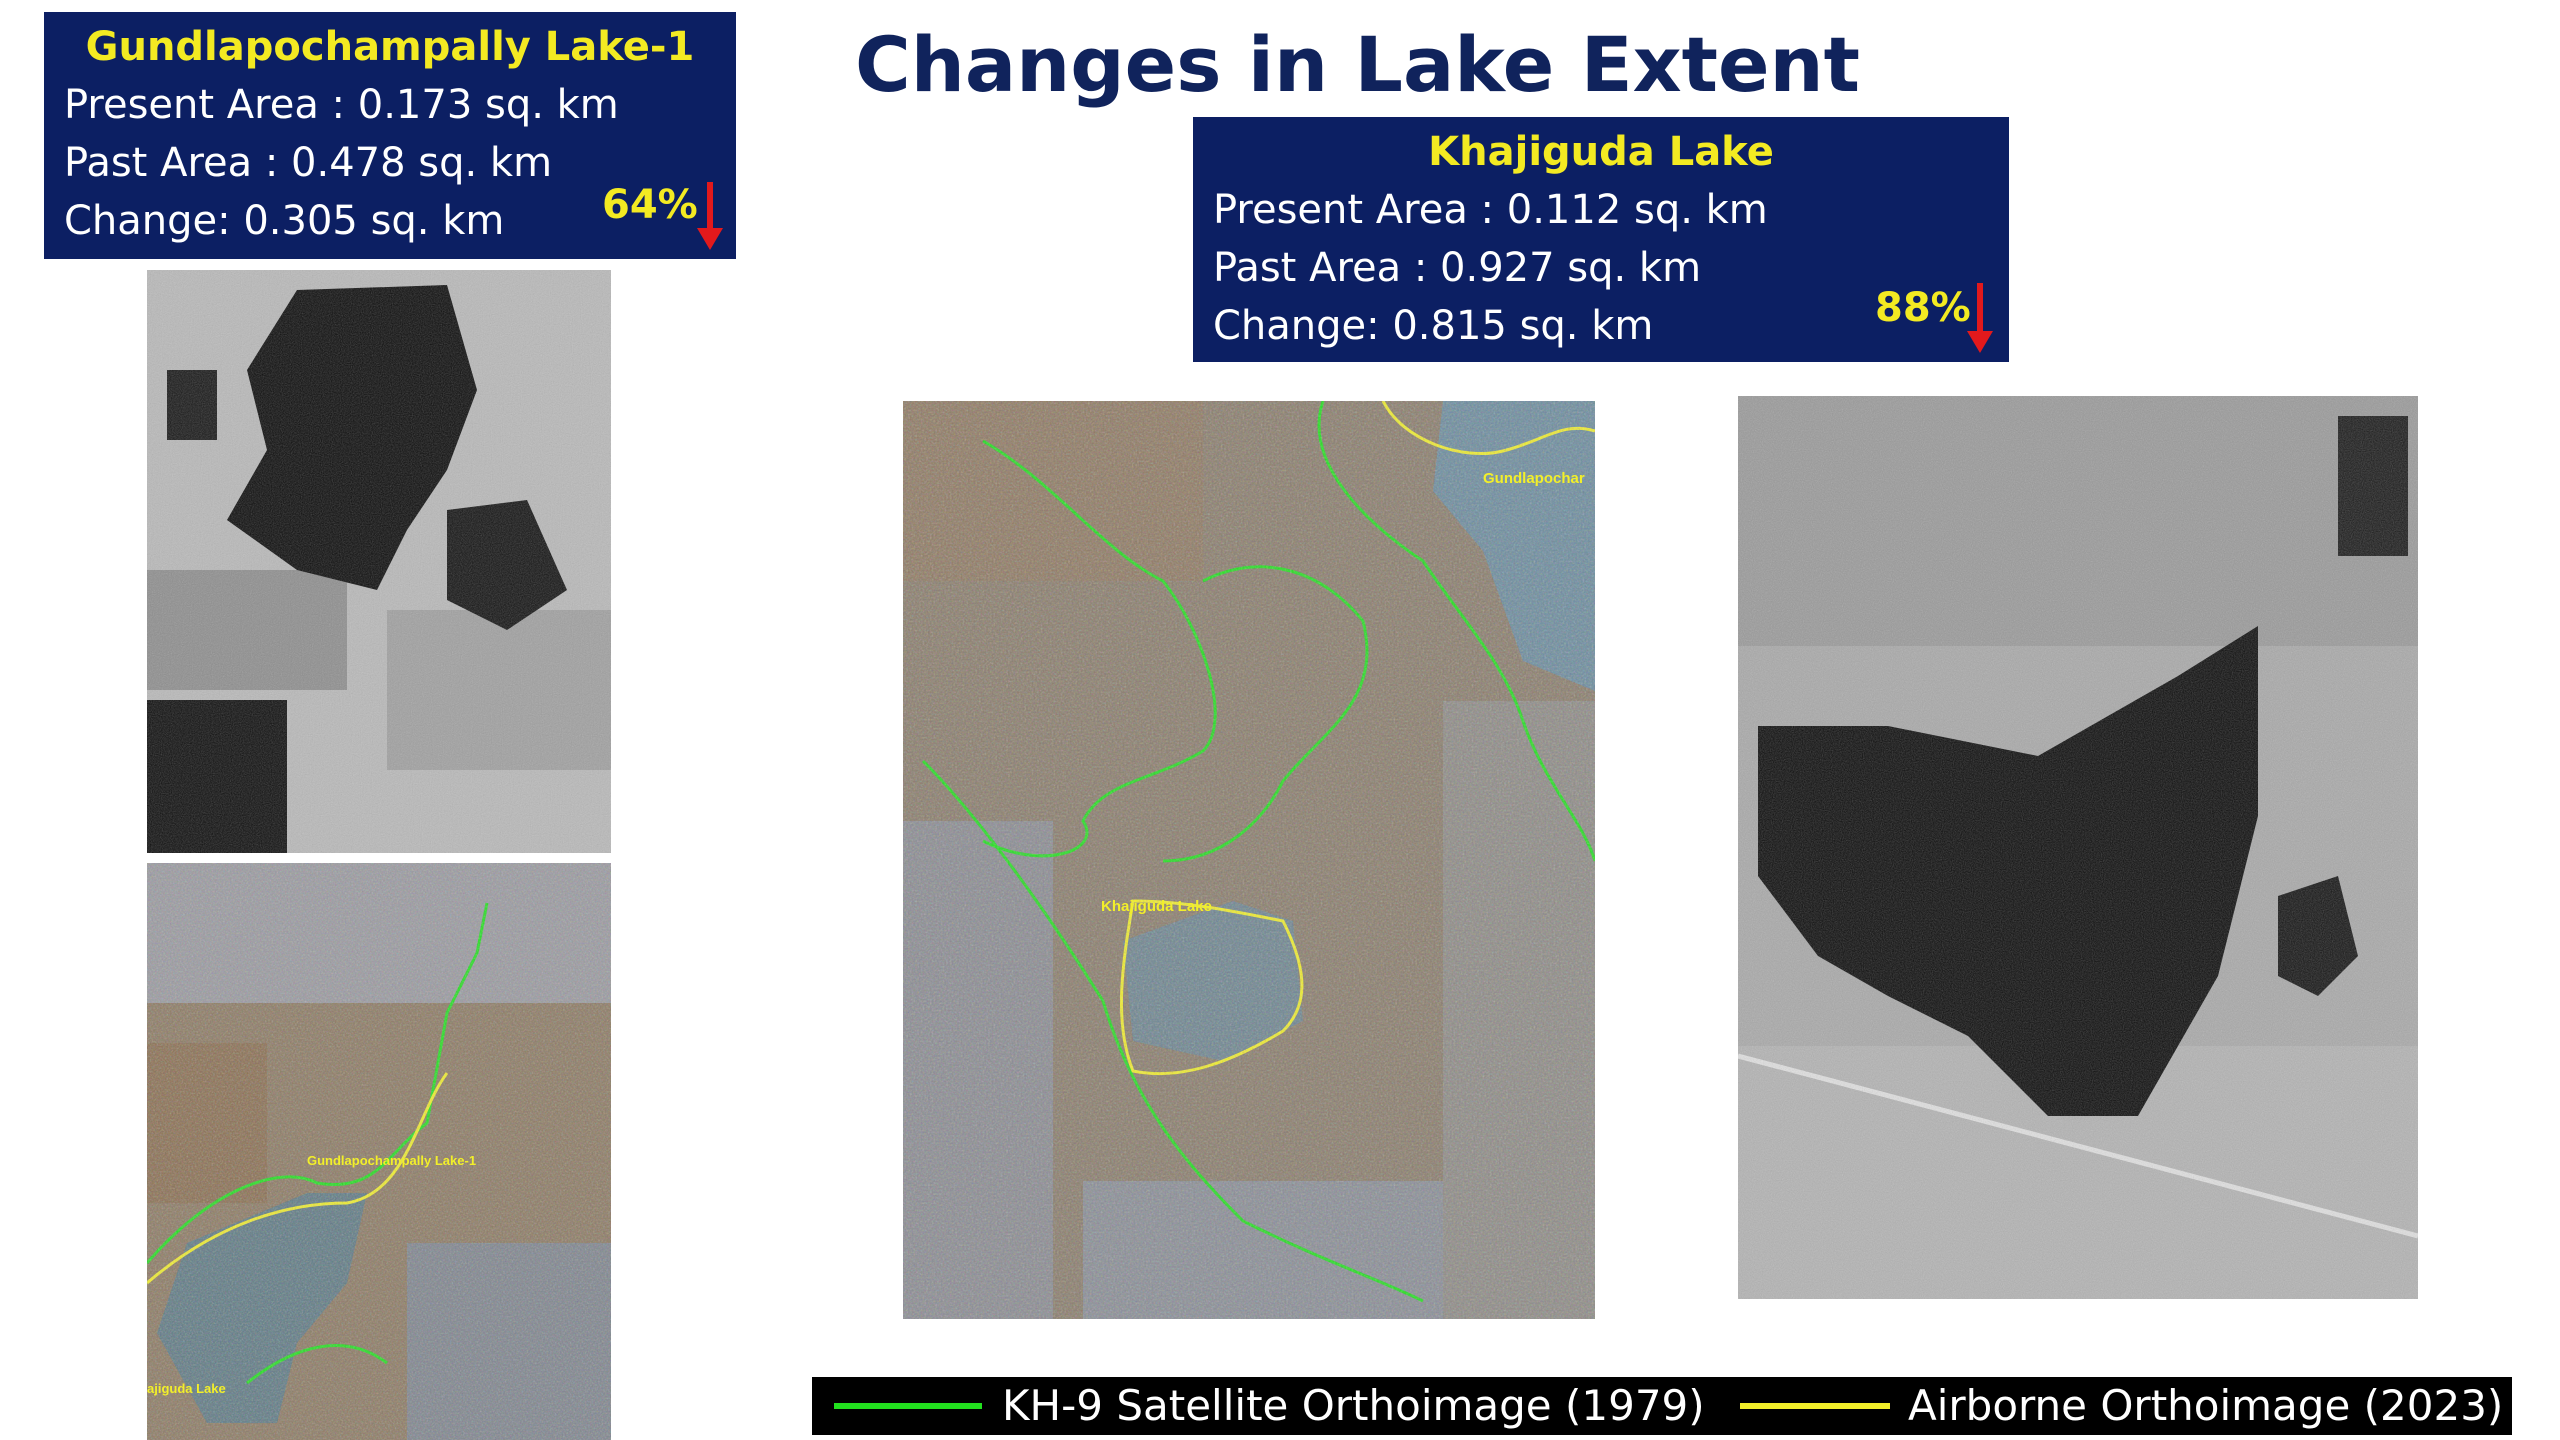 The image size is (2560, 1440). What do you see at coordinates (1357, 64) in the screenshot?
I see `page-title: Changes in Lake Extent` at bounding box center [1357, 64].